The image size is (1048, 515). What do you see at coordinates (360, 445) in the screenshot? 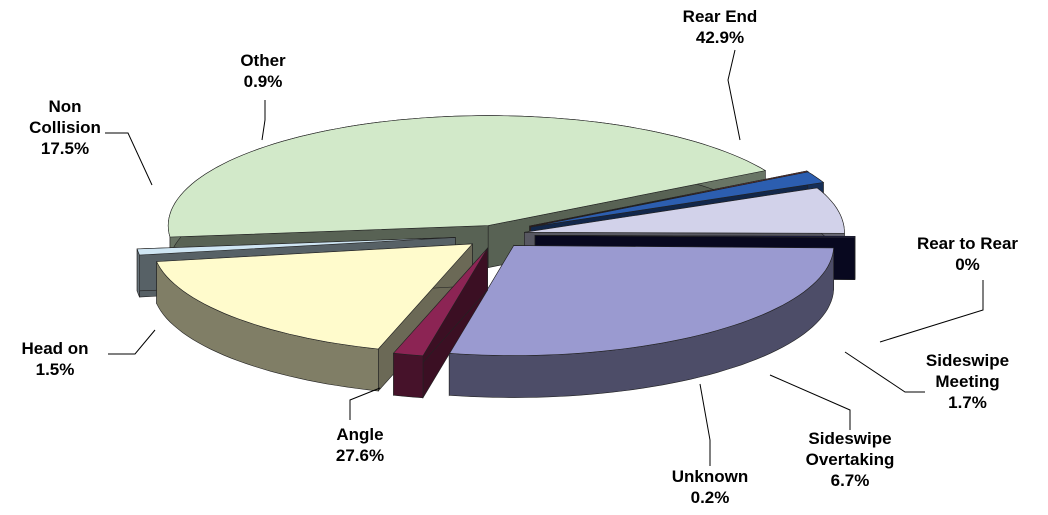
I see `slice-label: Angle 27.6%` at bounding box center [360, 445].